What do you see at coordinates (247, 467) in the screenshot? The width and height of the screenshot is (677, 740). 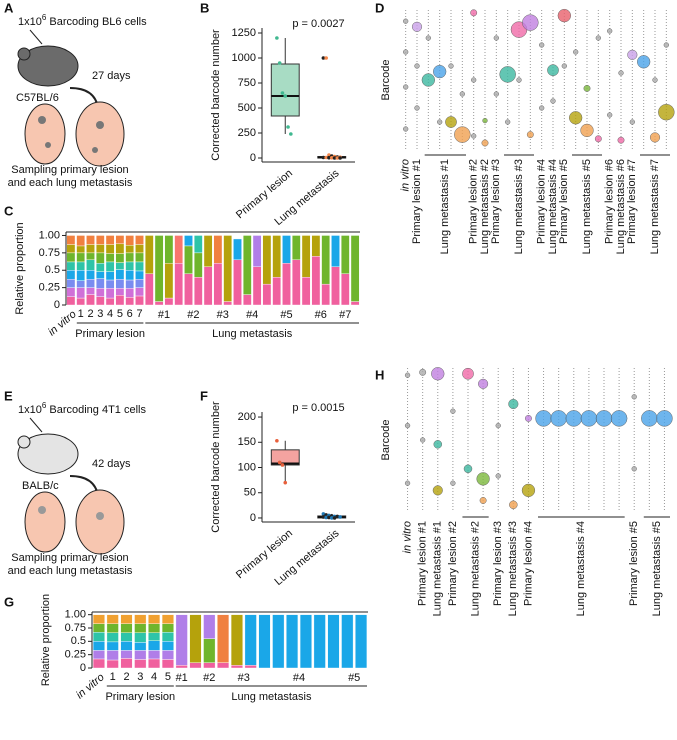 I see `y-tick-label: 100` at bounding box center [247, 467].